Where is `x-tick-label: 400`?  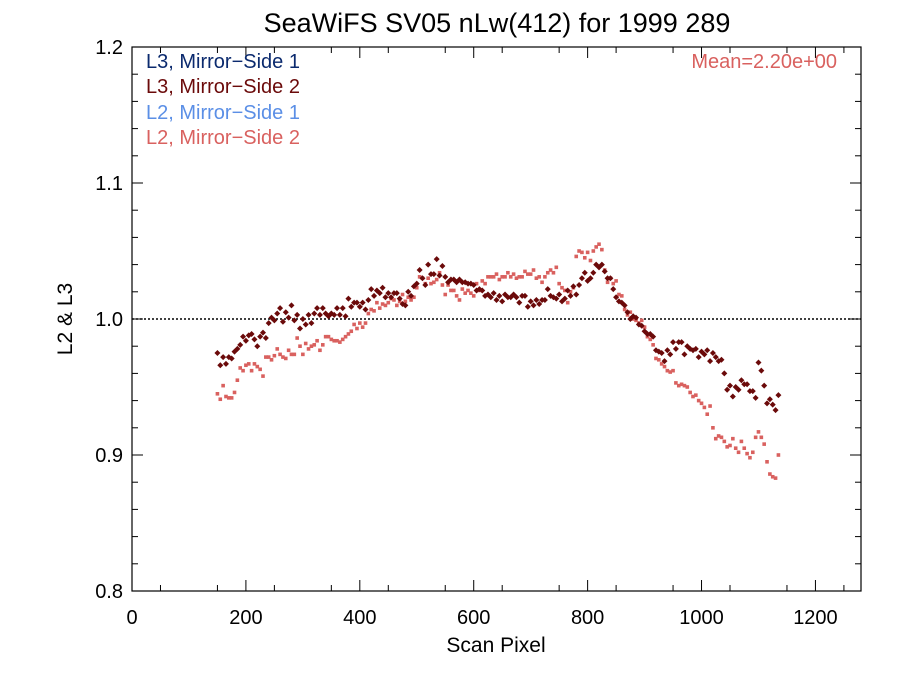
x-tick-label: 400 is located at coordinates (359, 618).